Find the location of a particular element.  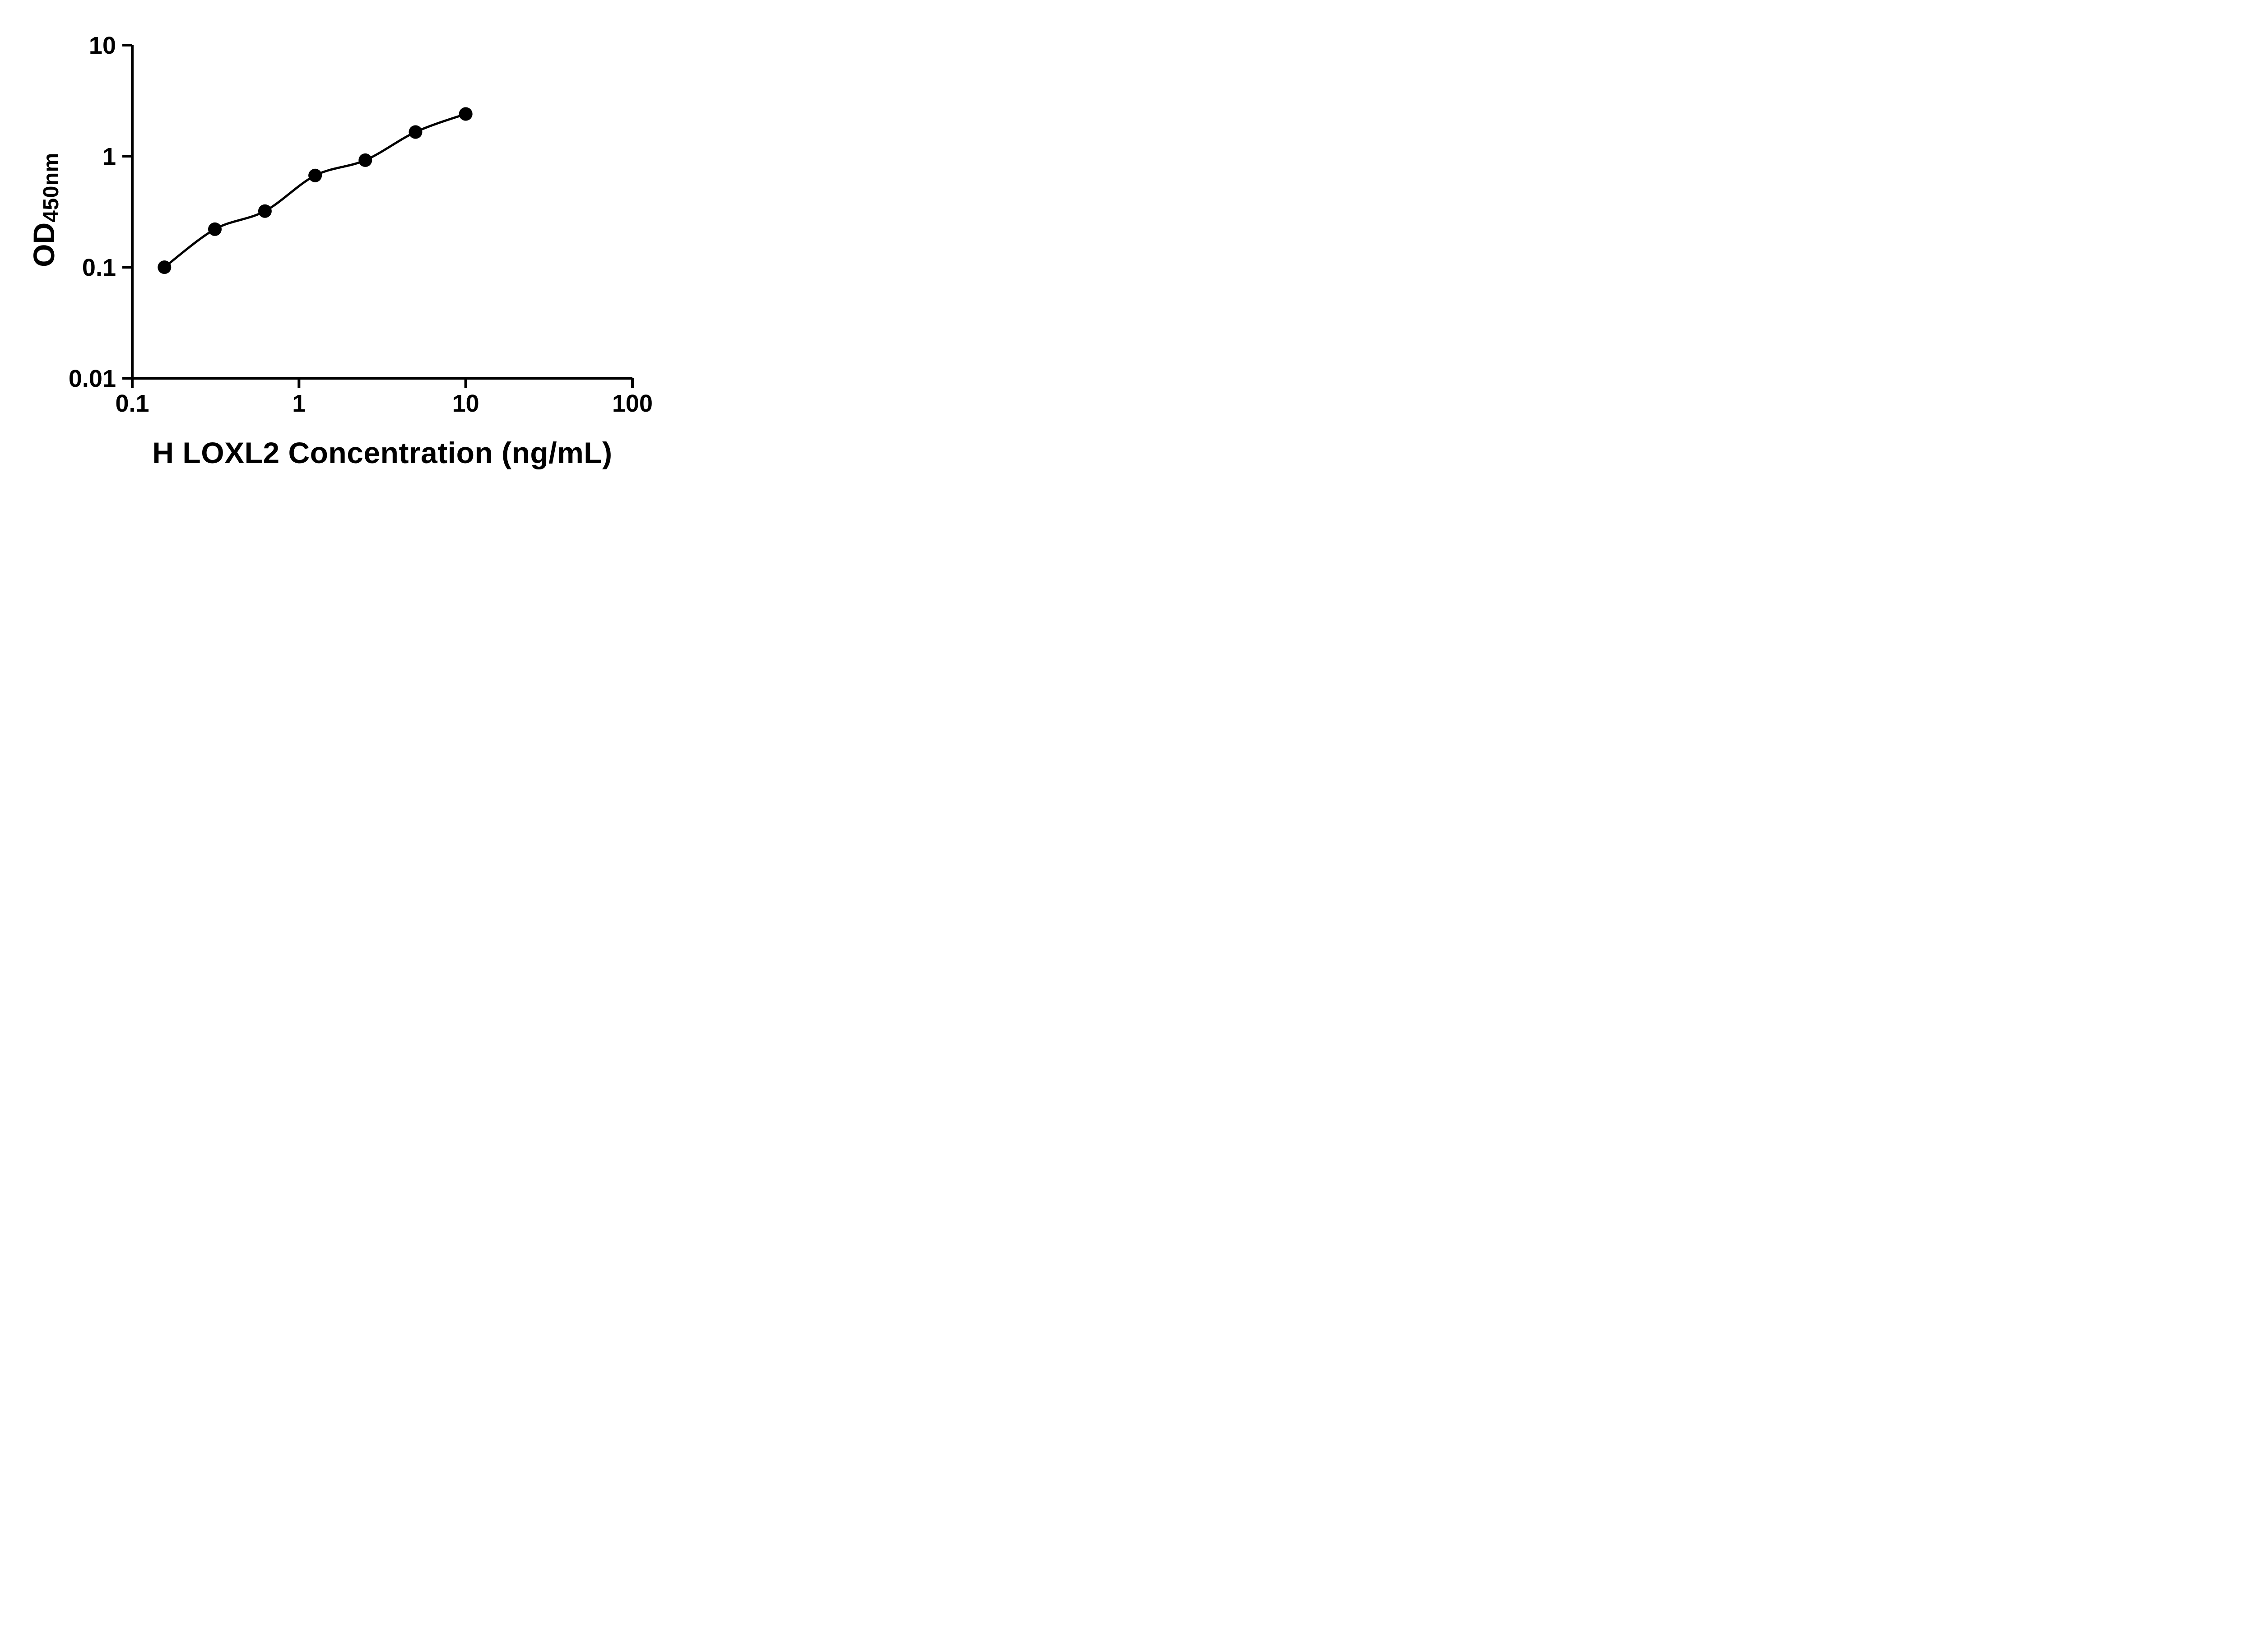

x-axis-label: H LOXL2 Concentration (ng/mL) is located at coordinates (383, 452).